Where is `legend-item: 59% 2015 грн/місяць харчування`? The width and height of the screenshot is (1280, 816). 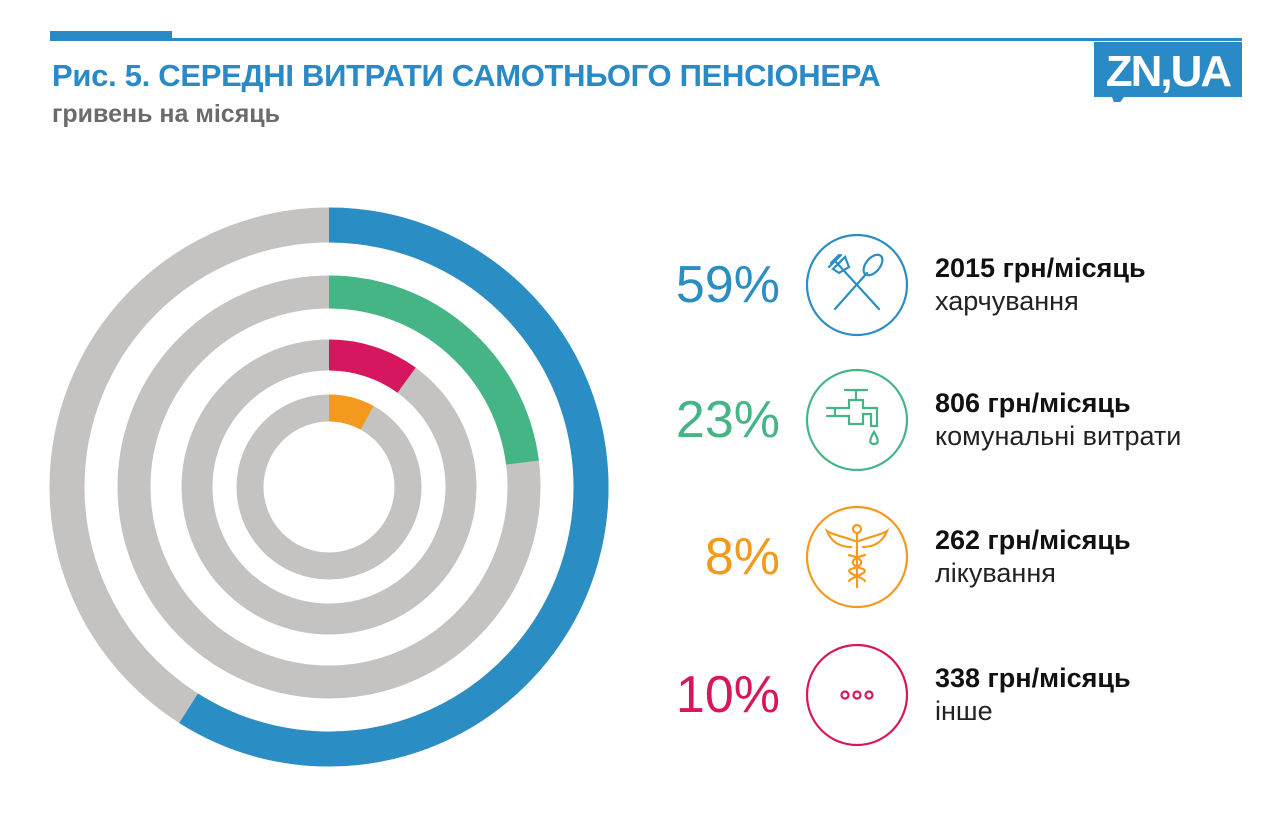 legend-item: 59% 2015 грн/місяць харчування is located at coordinates (950, 288).